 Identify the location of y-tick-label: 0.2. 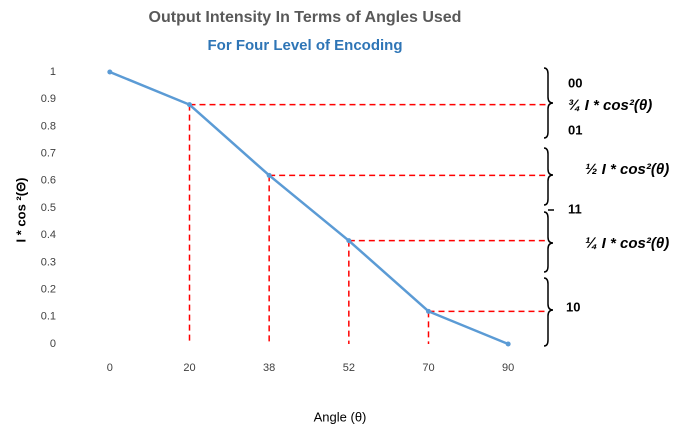
(48, 290).